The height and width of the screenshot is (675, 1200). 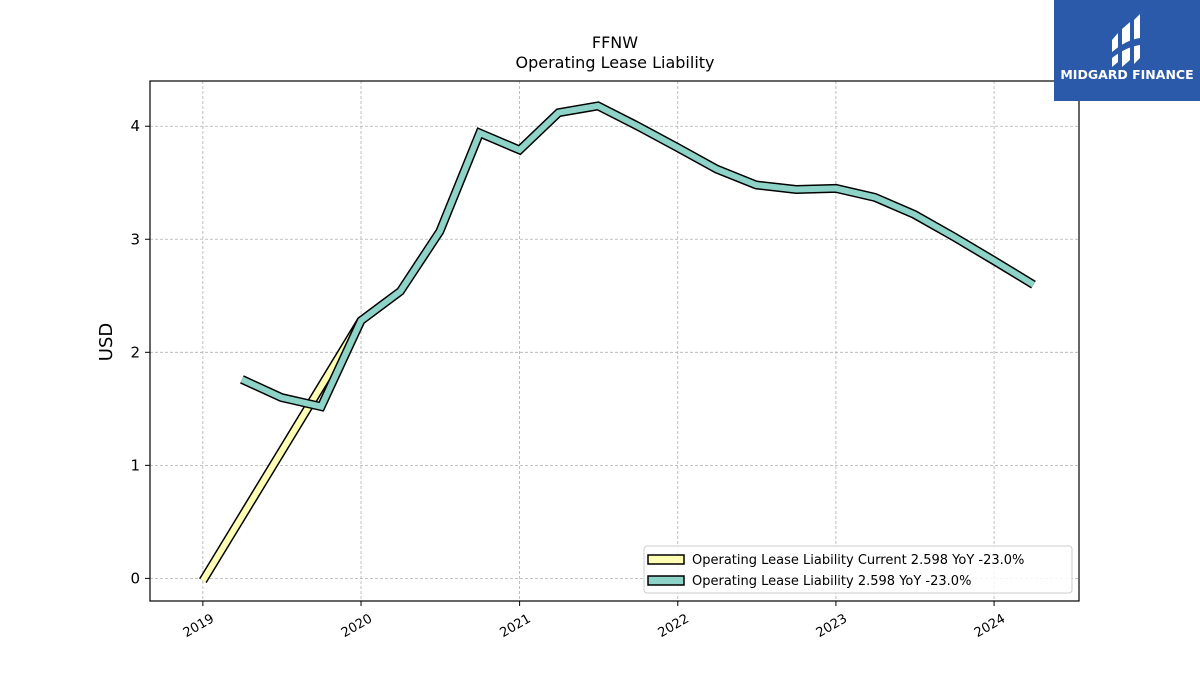 I want to click on brand-logo: MIDGARD FINANCE, so click(x=1127, y=50).